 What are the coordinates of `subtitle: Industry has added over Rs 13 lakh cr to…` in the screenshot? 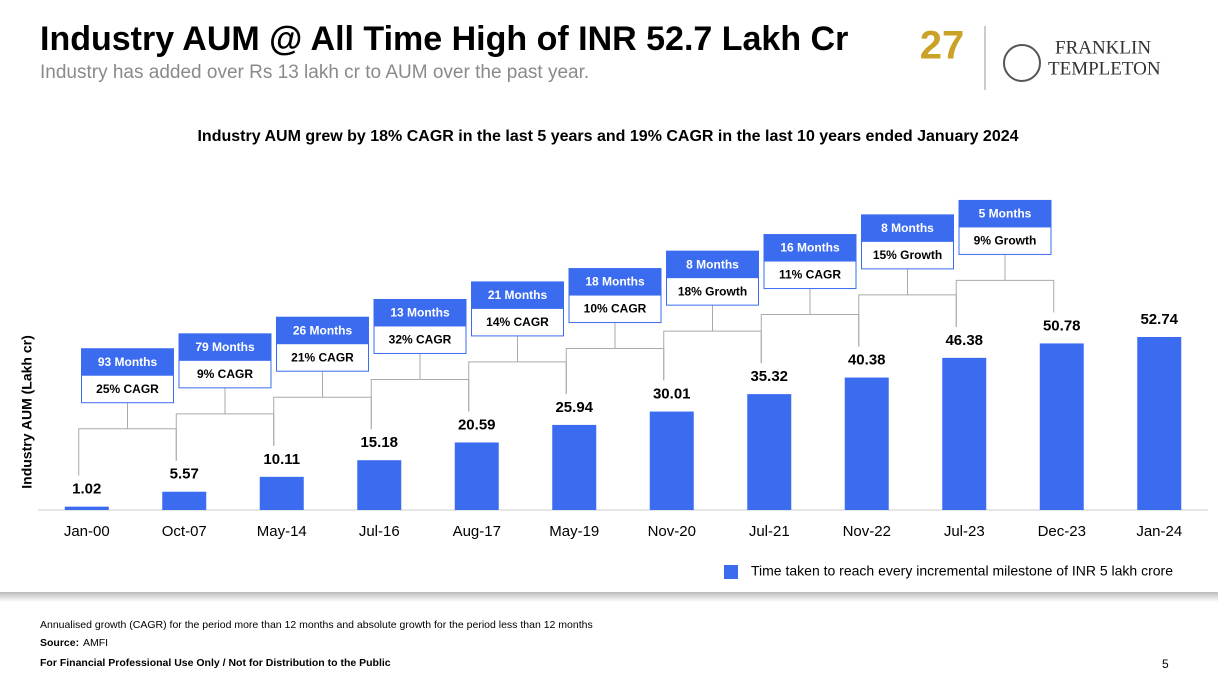 It's located at (314, 72).